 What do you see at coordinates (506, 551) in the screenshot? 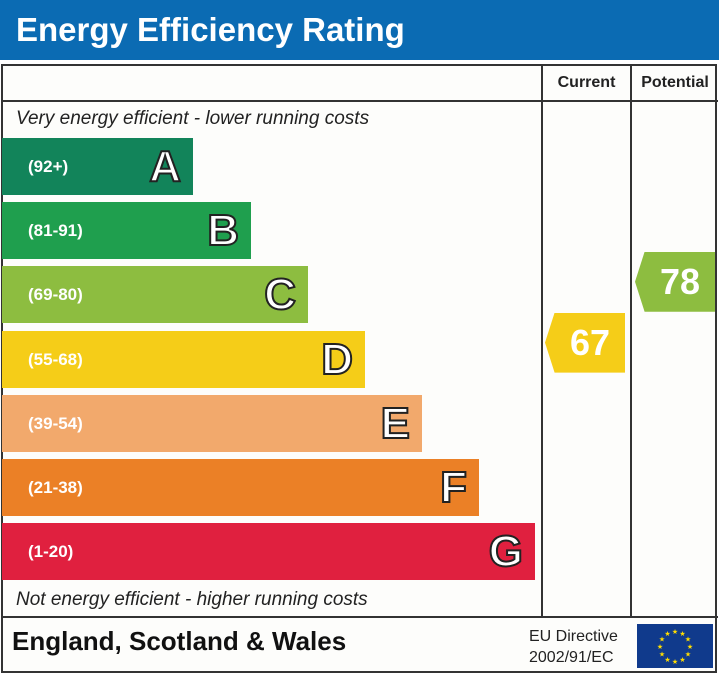
I see `band-letter: G` at bounding box center [506, 551].